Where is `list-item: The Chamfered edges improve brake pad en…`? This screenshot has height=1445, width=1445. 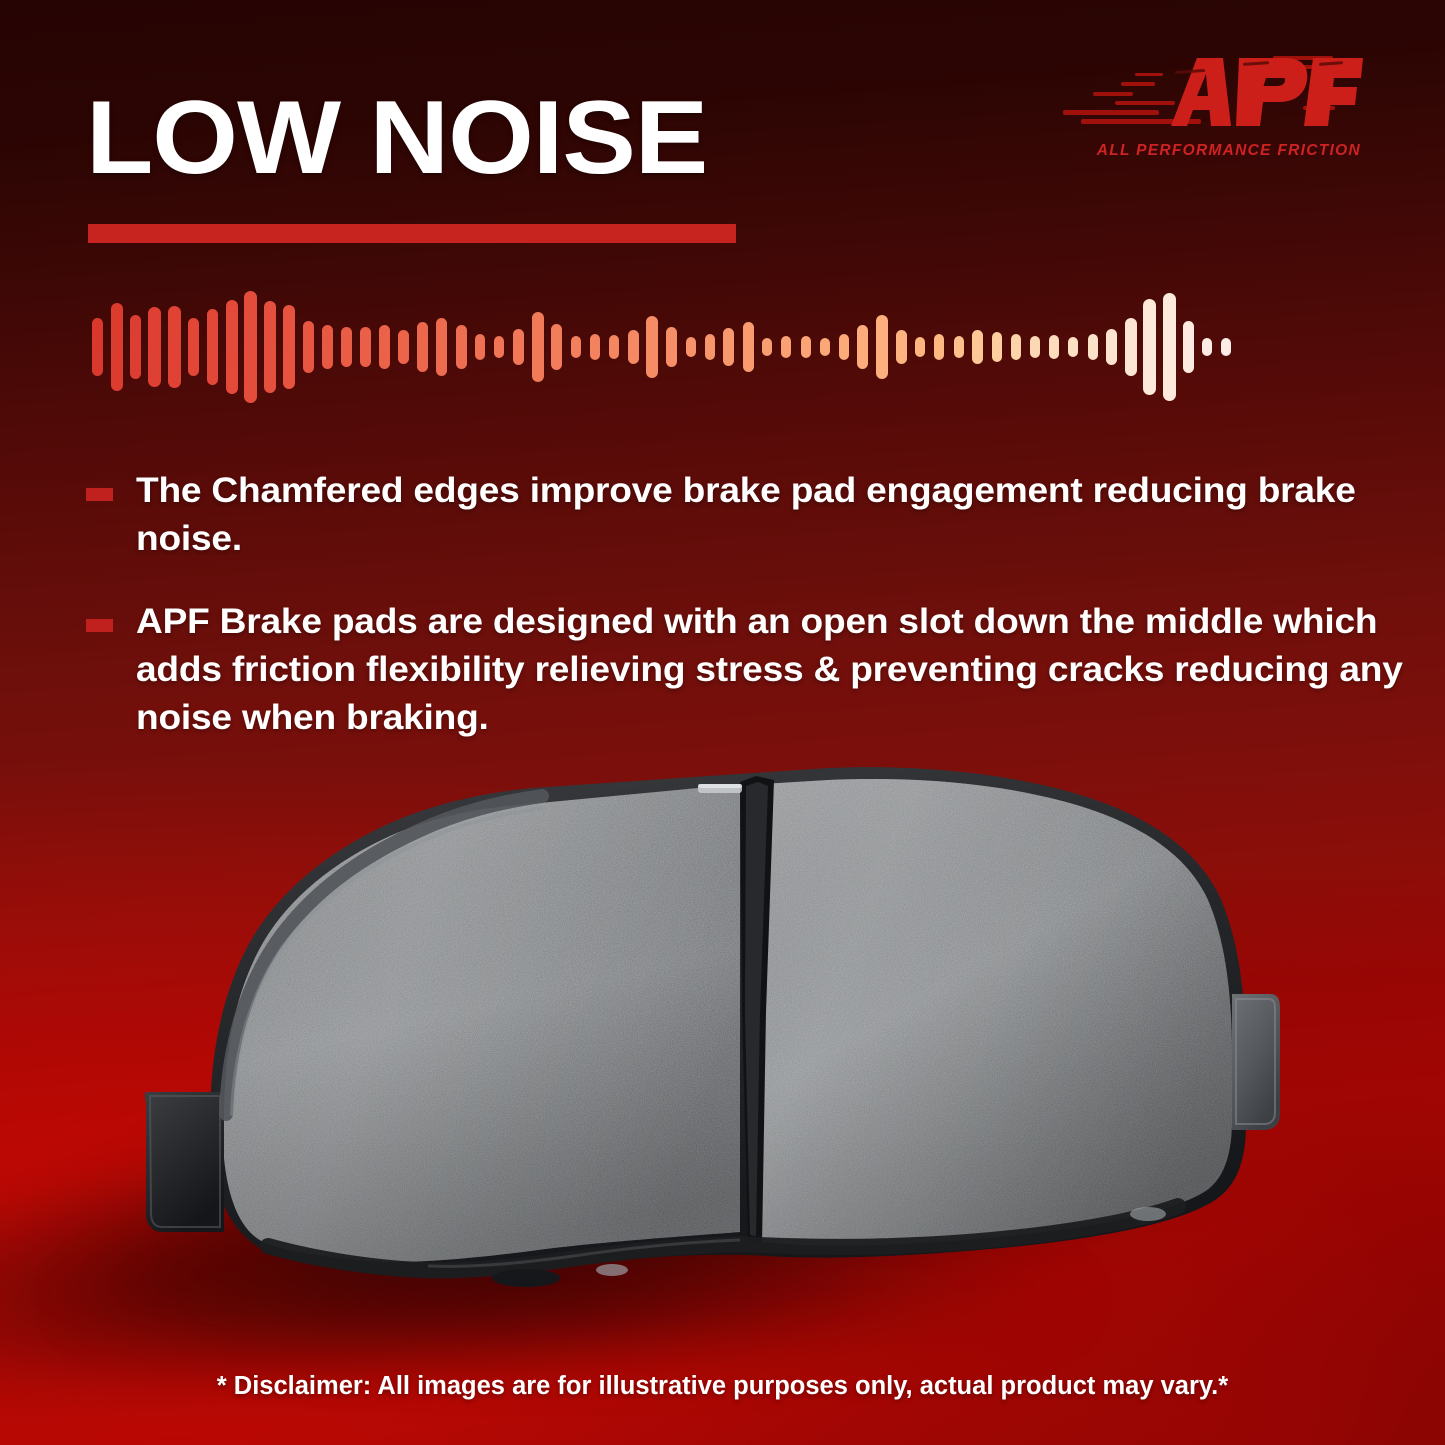
list-item: The Chamfered edges improve brake pad en… is located at coordinates (731, 514).